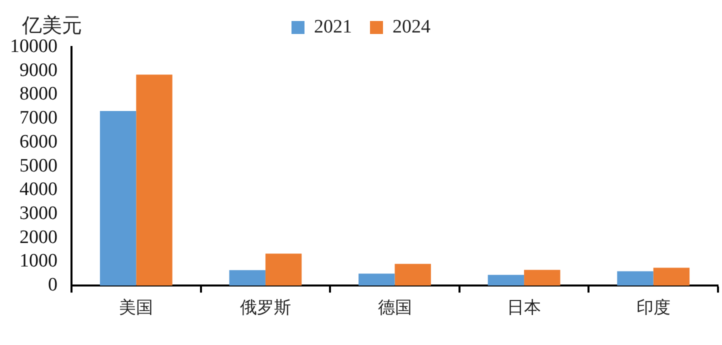  Describe the element at coordinates (265, 308) in the screenshot. I see `x-tick-label: 俄罗斯` at that location.